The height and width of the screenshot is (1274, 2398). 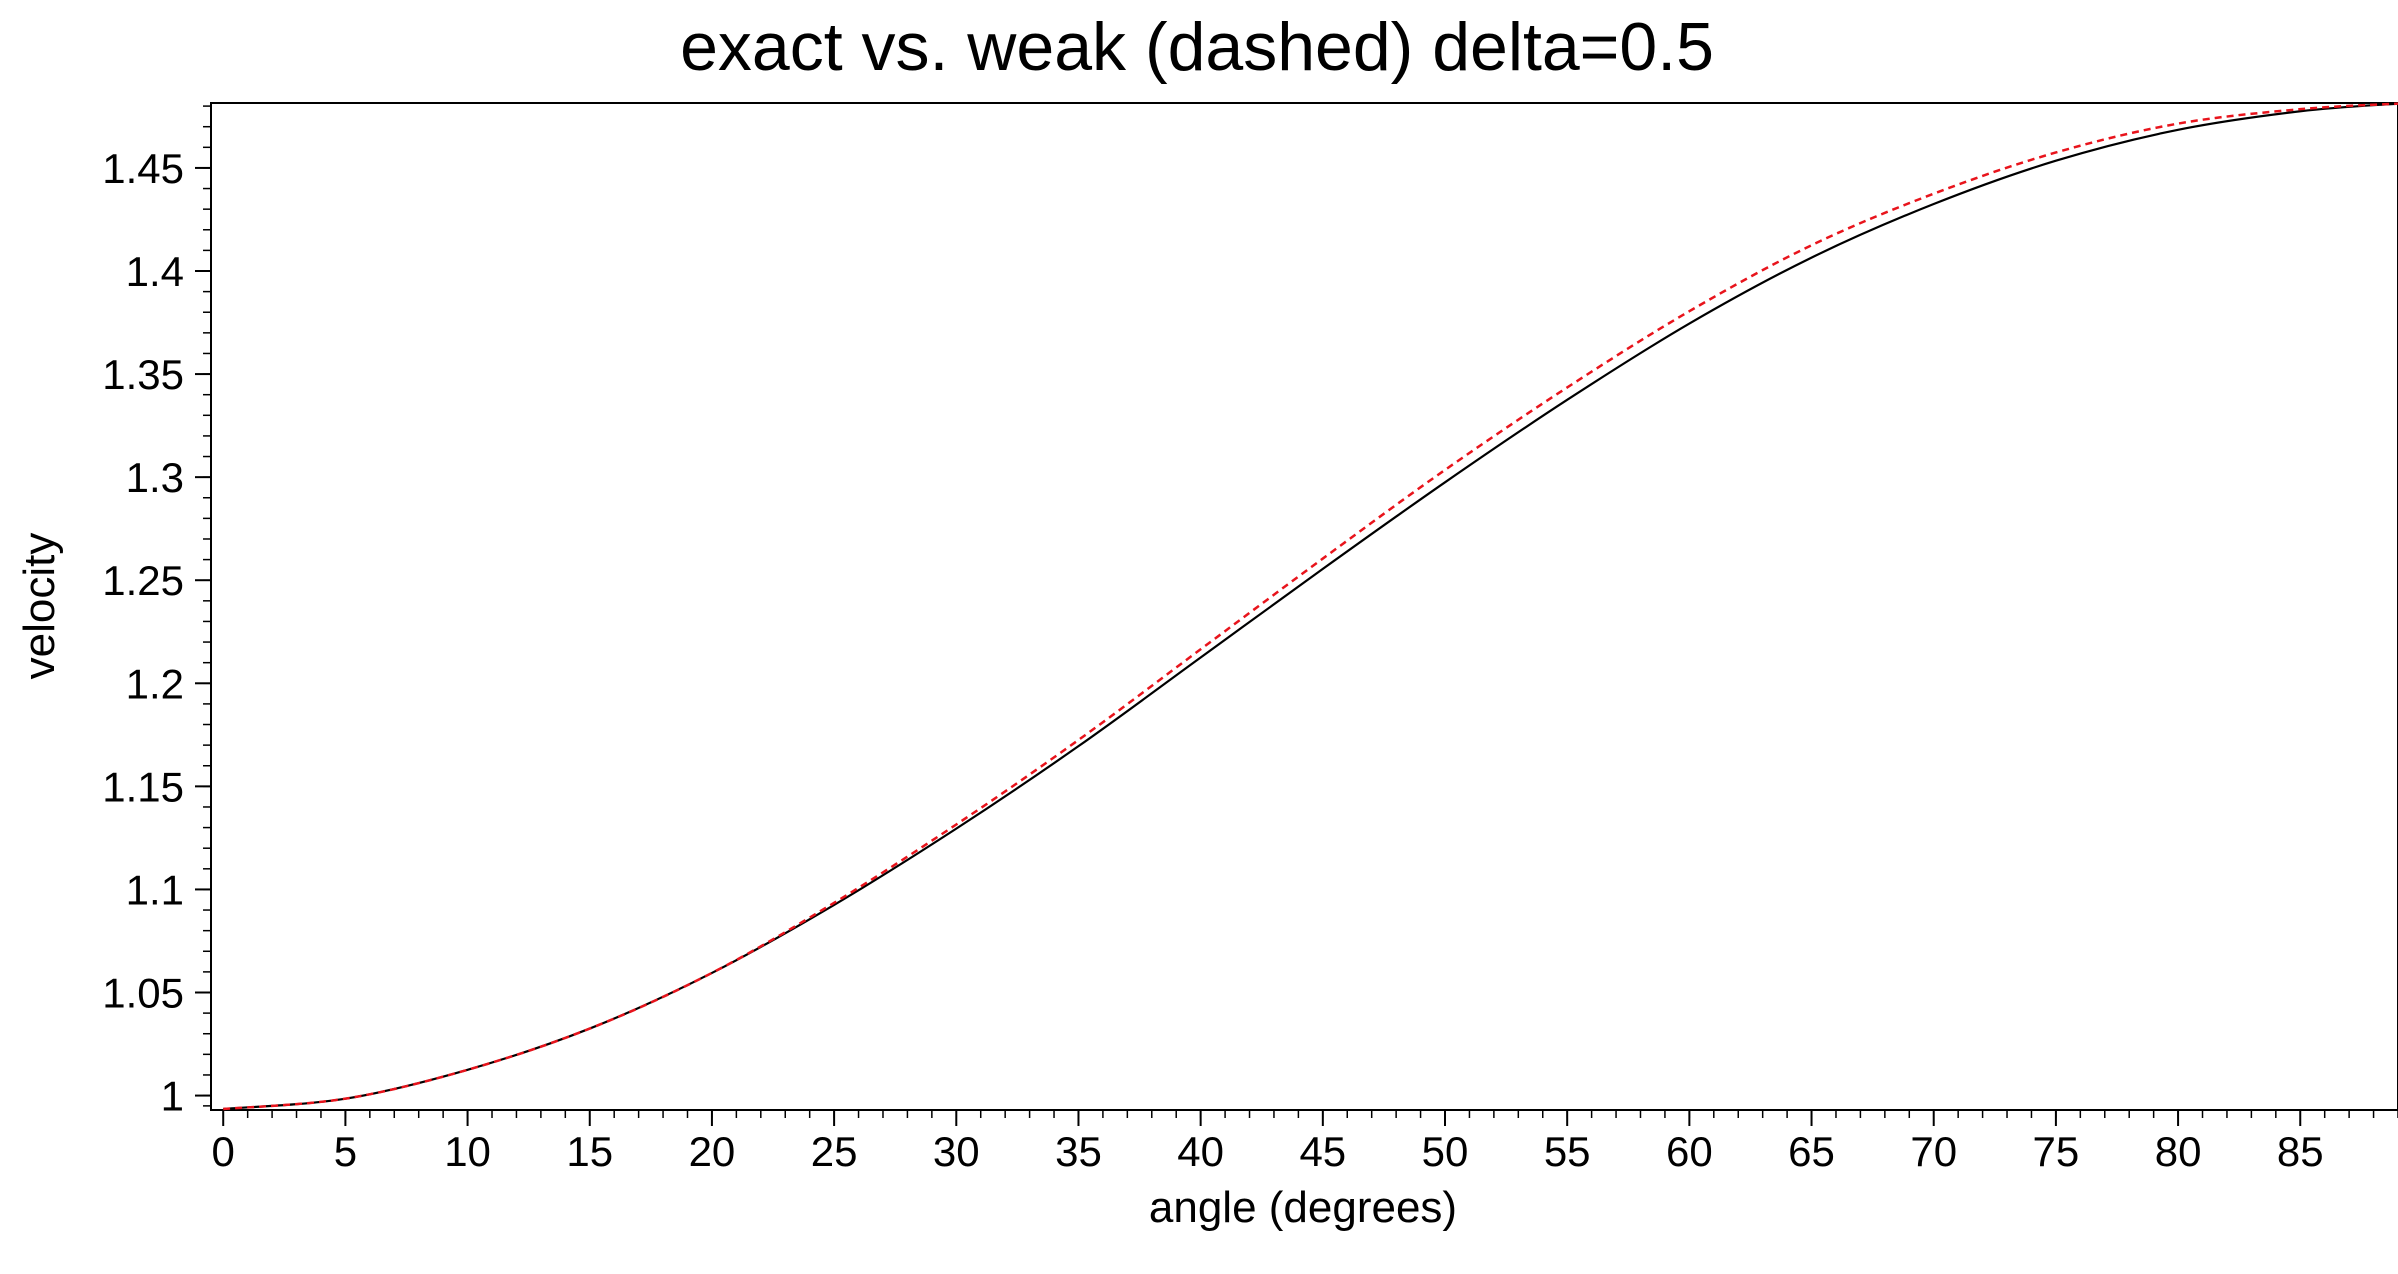 I want to click on y-minor-ticks, so click(x=207, y=606).